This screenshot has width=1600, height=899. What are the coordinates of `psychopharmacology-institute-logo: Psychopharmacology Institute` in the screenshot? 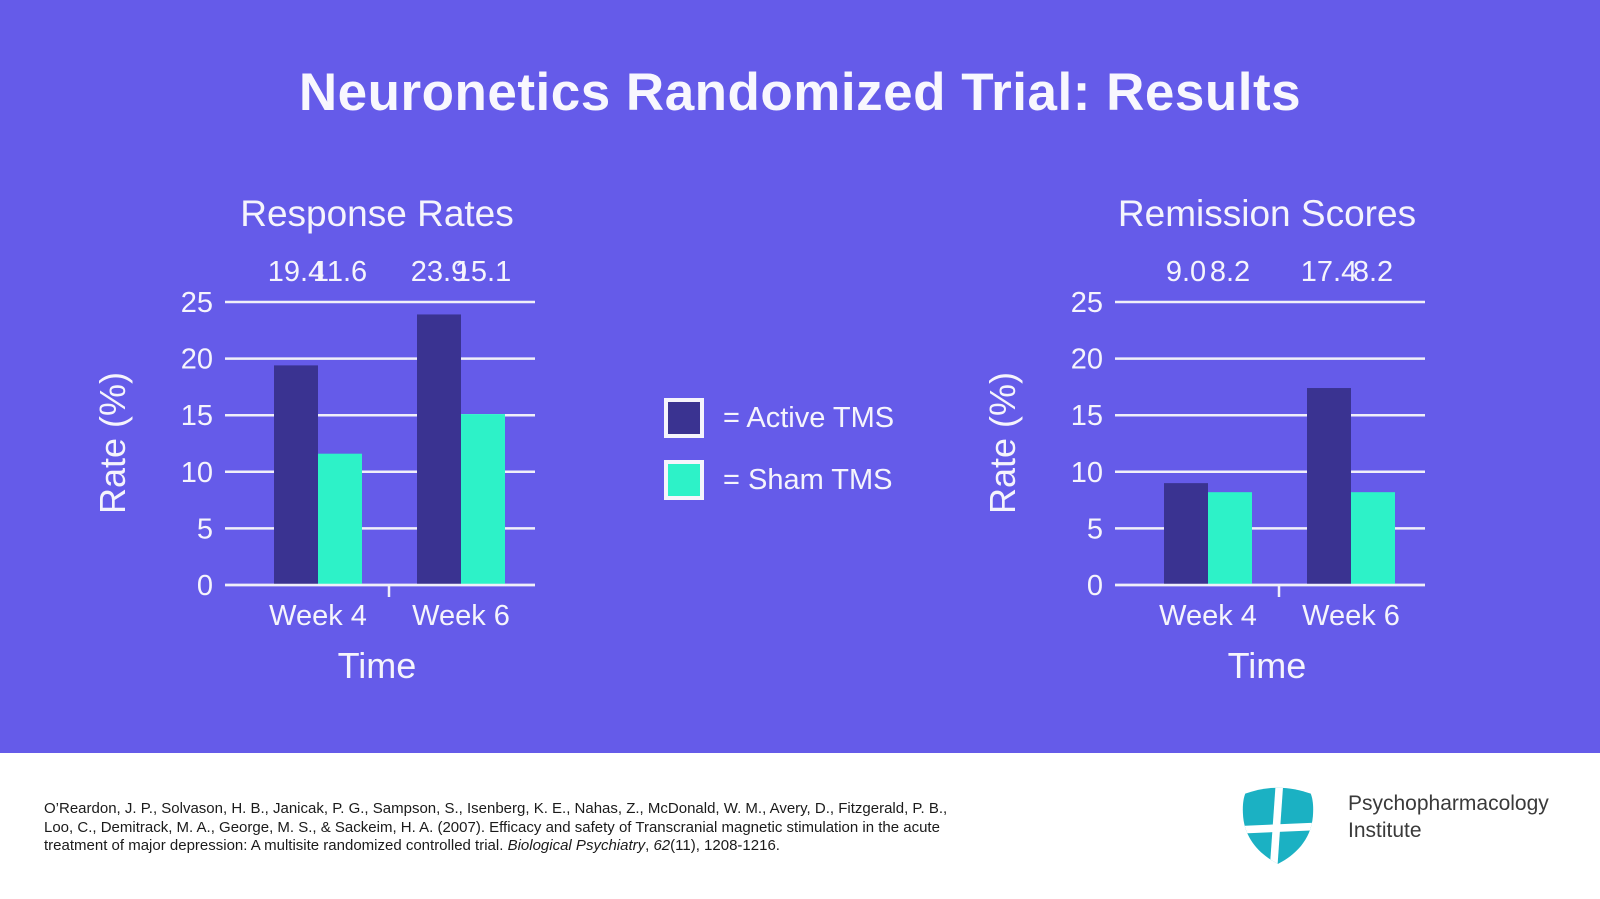 It's located at (1392, 823).